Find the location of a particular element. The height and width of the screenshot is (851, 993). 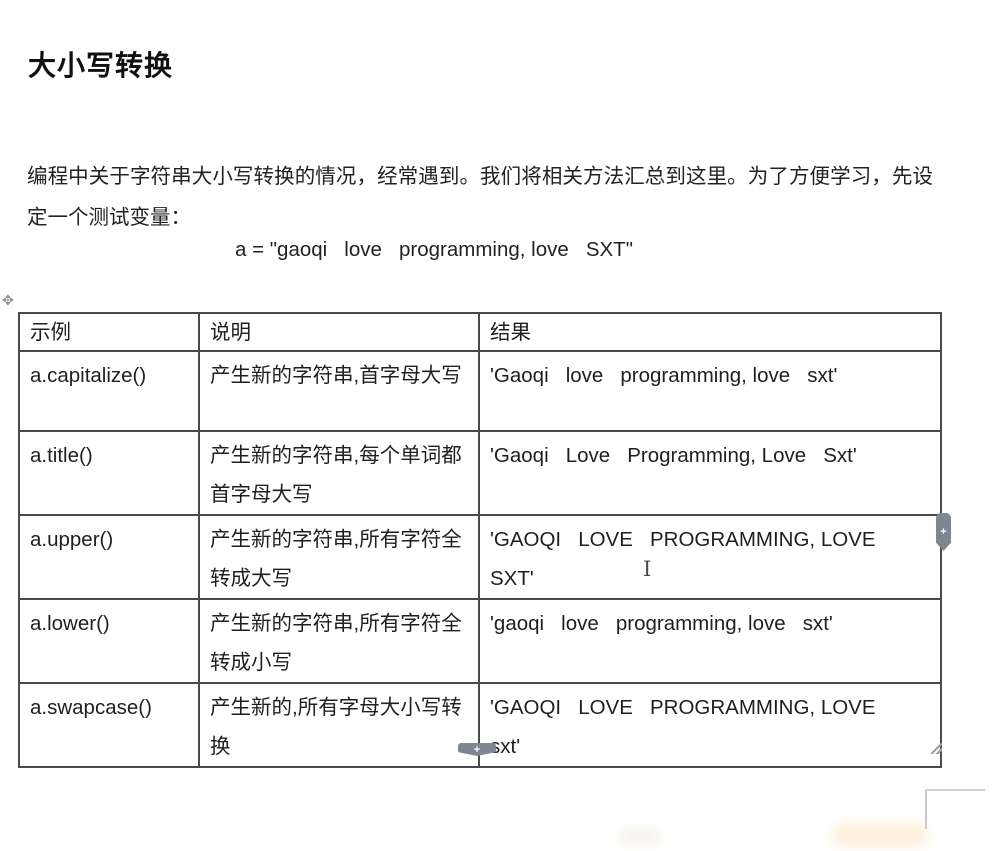

watermark-blur-small is located at coordinates (640, 837).